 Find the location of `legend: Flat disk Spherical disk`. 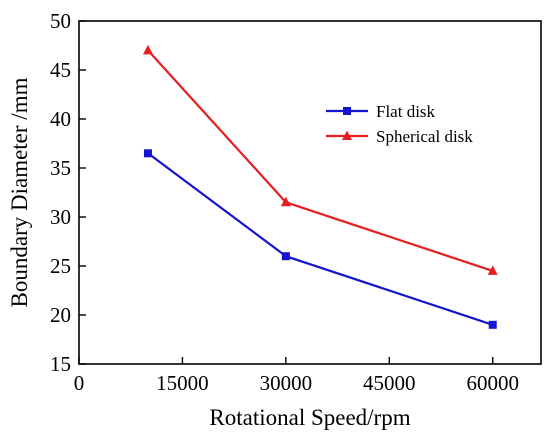

legend: Flat disk Spherical disk is located at coordinates (399, 124).